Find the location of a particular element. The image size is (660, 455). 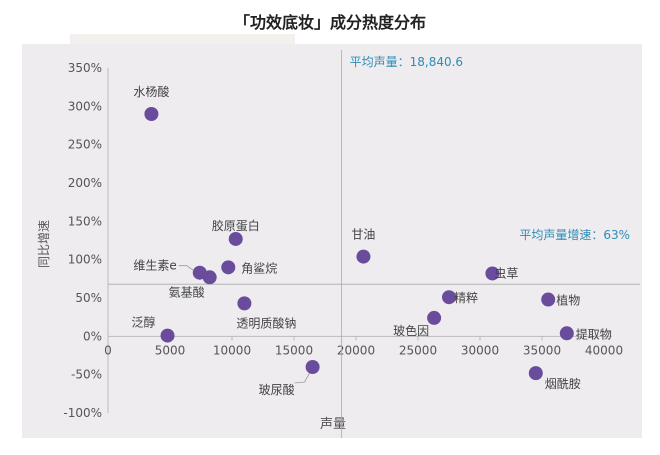

data-point-label: 甘油 is located at coordinates (363, 235).